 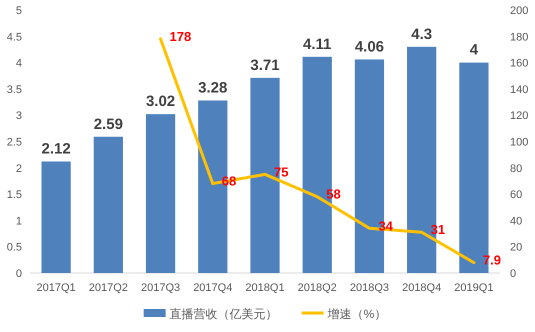 I want to click on y-tick-label: 2.5, so click(x=14, y=142).